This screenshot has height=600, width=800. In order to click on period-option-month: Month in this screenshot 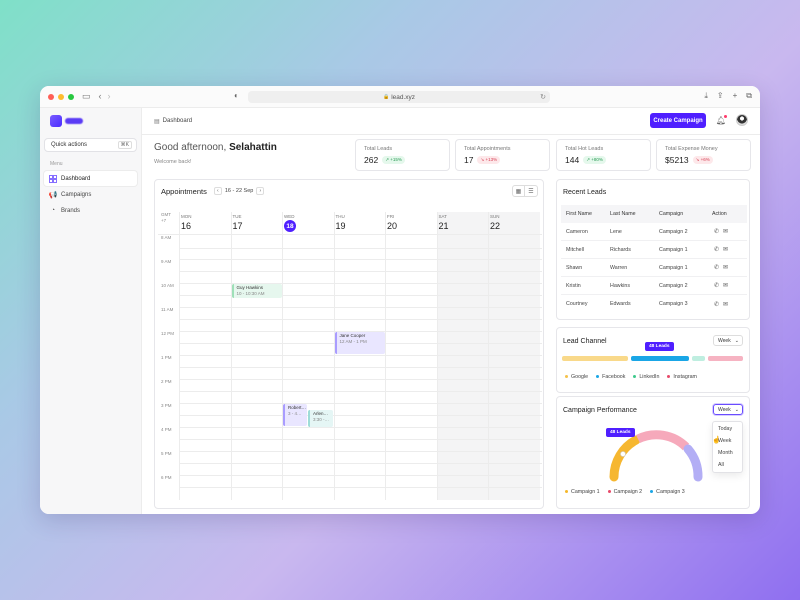, I will do `click(725, 453)`.